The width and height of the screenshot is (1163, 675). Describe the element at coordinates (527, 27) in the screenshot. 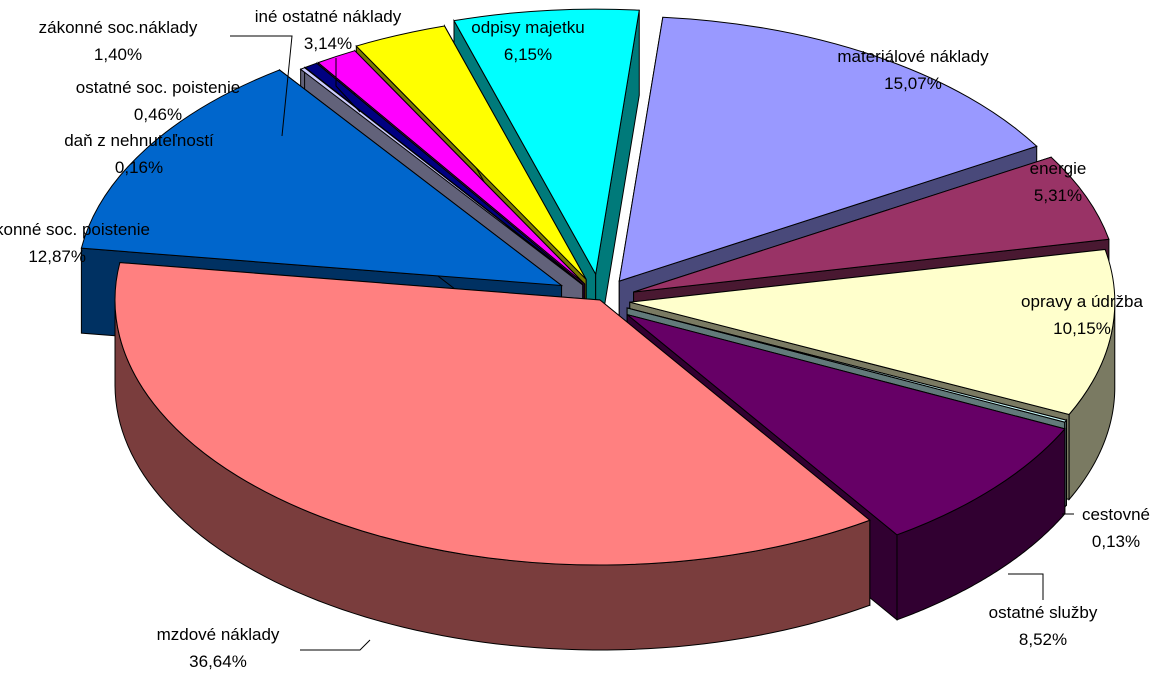

I see `label-odpisy-majetku: odpisy majetku` at that location.